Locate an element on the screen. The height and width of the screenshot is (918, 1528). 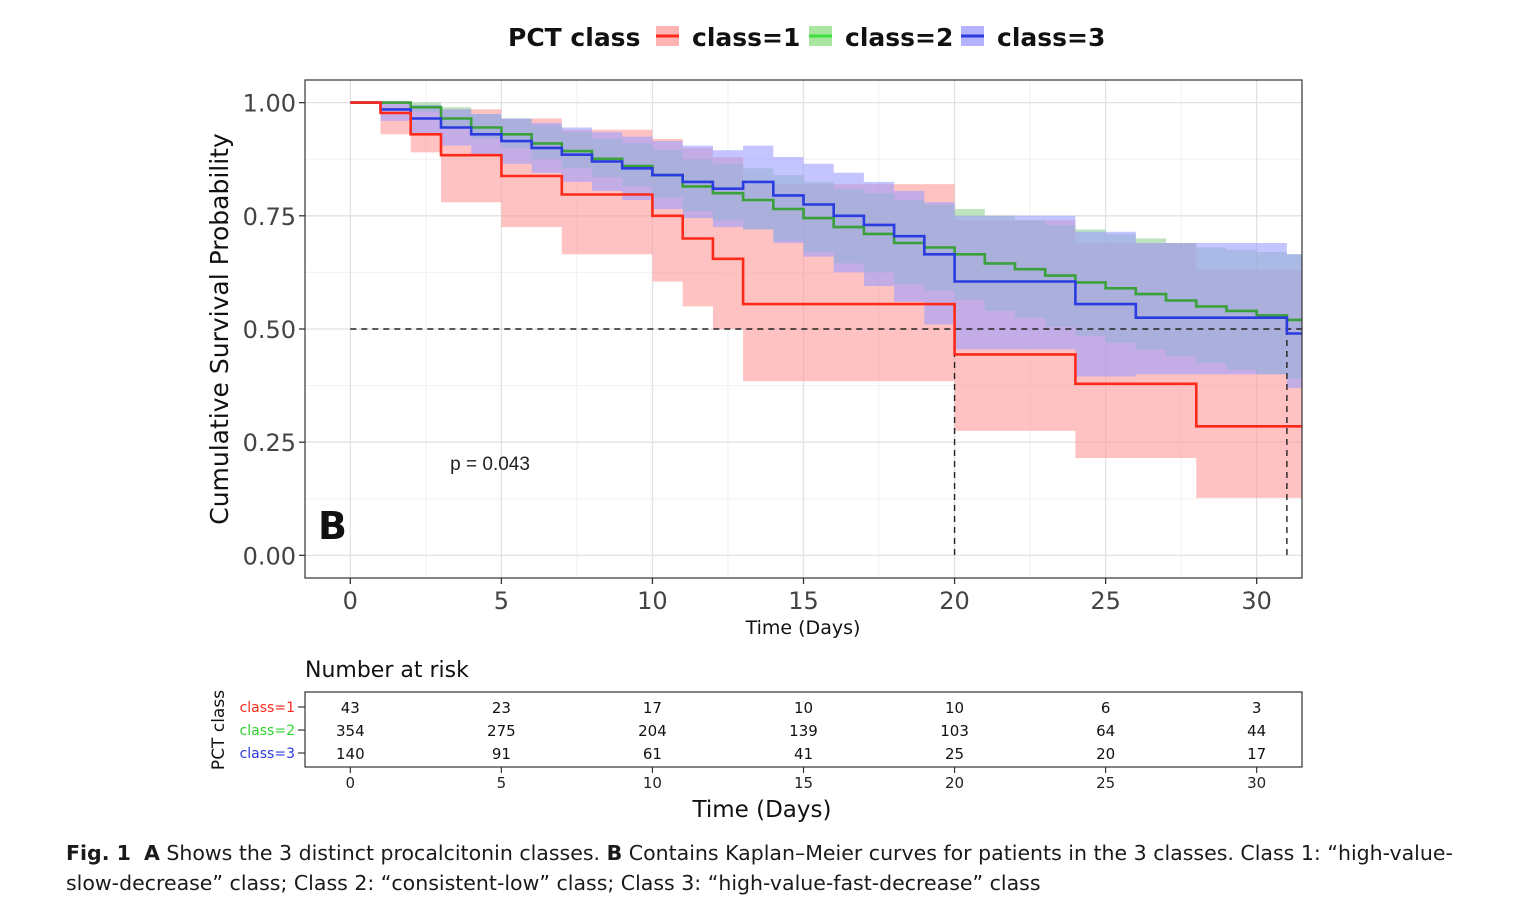
risk-count-cell: 91 is located at coordinates (501, 754).